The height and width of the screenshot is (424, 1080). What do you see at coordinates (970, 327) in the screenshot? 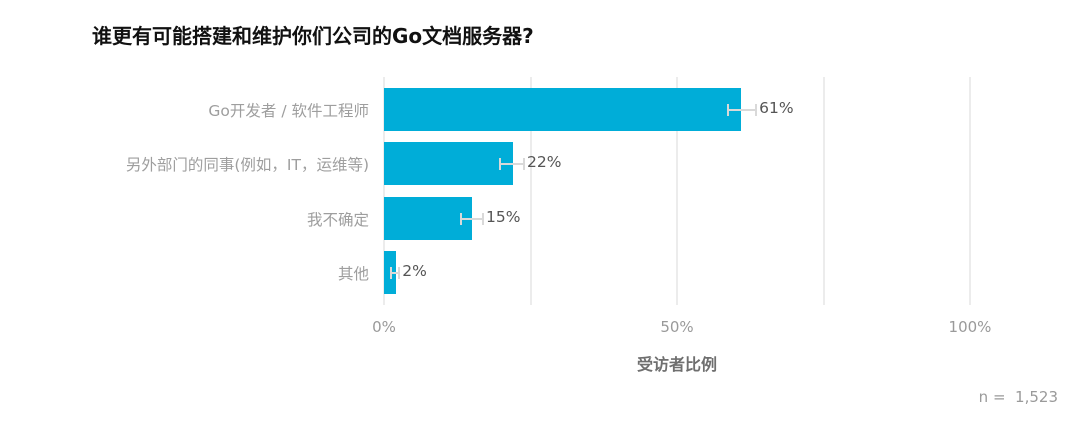
I see `x-tick-label: 100%` at bounding box center [970, 327].